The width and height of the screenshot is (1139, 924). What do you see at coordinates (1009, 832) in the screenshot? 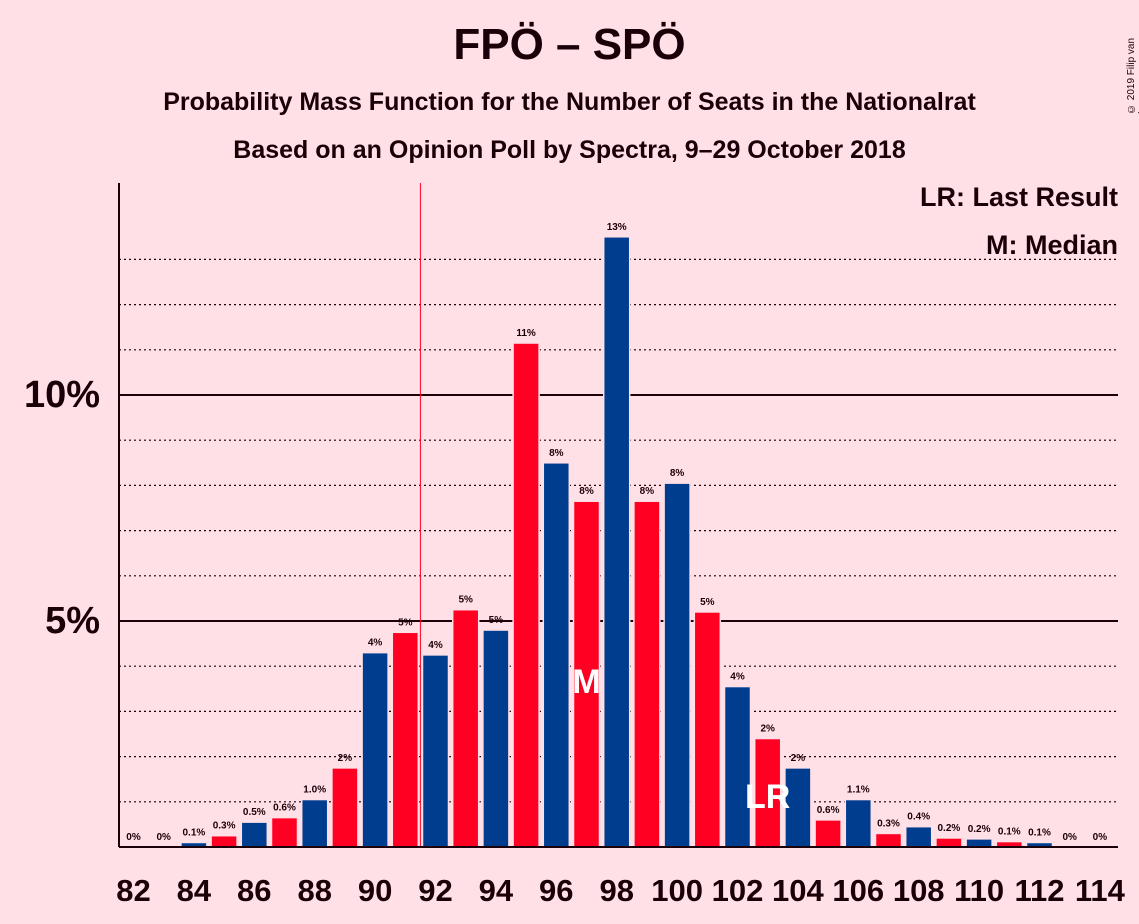
I see `data-label-seat-111: 0.1%` at bounding box center [1009, 832].